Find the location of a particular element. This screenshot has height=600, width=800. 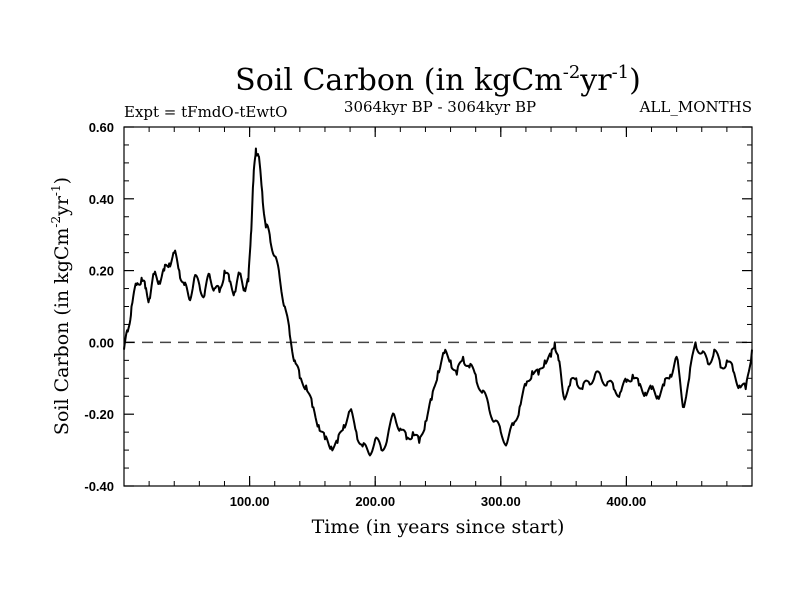

y-tick-label: -0.40 is located at coordinates (99, 486).